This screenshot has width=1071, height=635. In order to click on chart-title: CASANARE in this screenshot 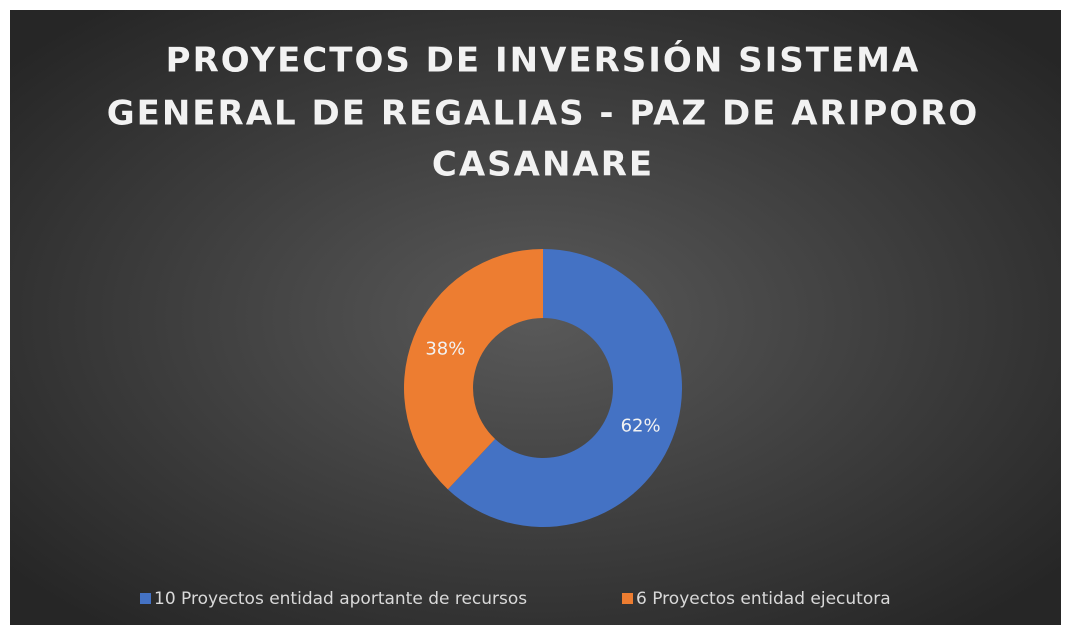, I will do `click(543, 165)`.